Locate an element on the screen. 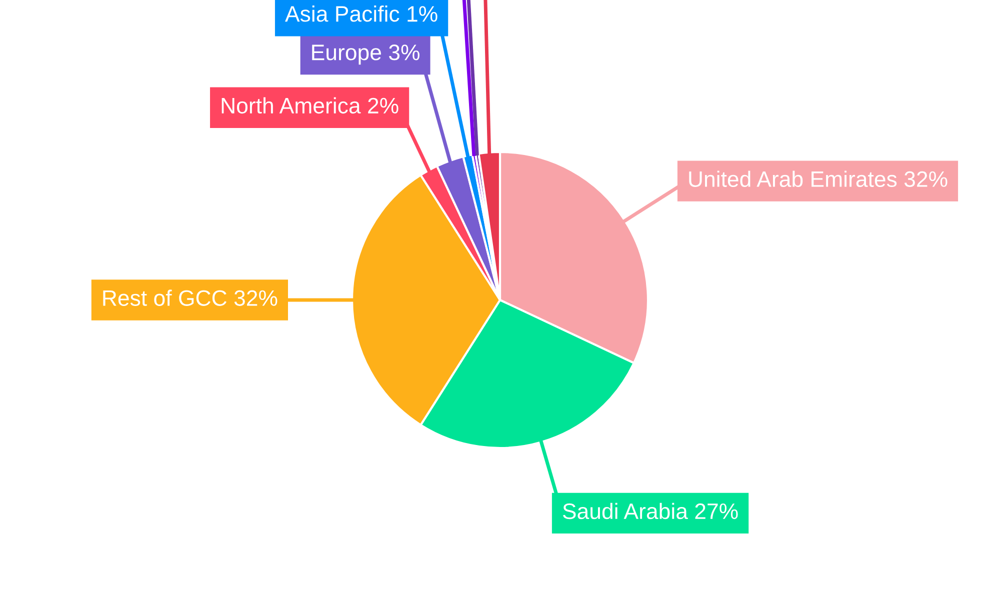 This screenshot has width=1000, height=600. slice-label: Europe 3% is located at coordinates (366, 54).